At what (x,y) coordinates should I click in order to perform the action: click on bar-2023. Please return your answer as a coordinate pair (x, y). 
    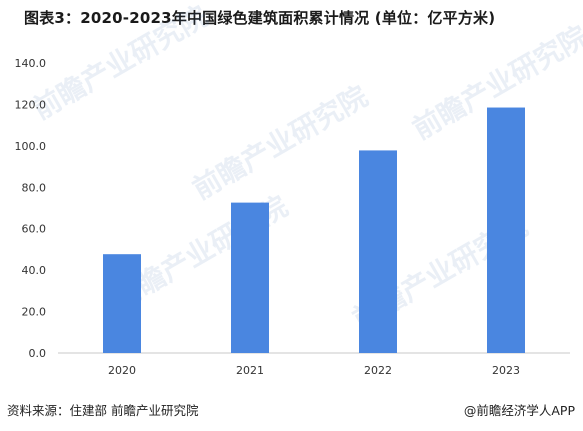
    Looking at the image, I should click on (506, 230).